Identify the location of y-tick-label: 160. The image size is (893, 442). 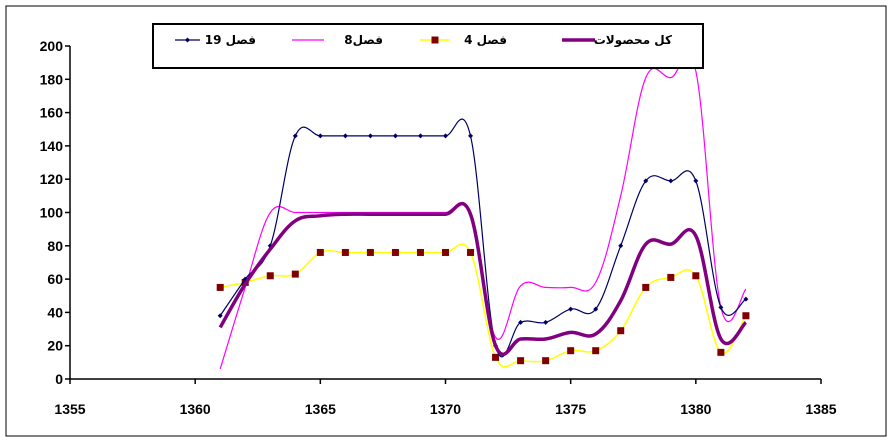
(52, 113).